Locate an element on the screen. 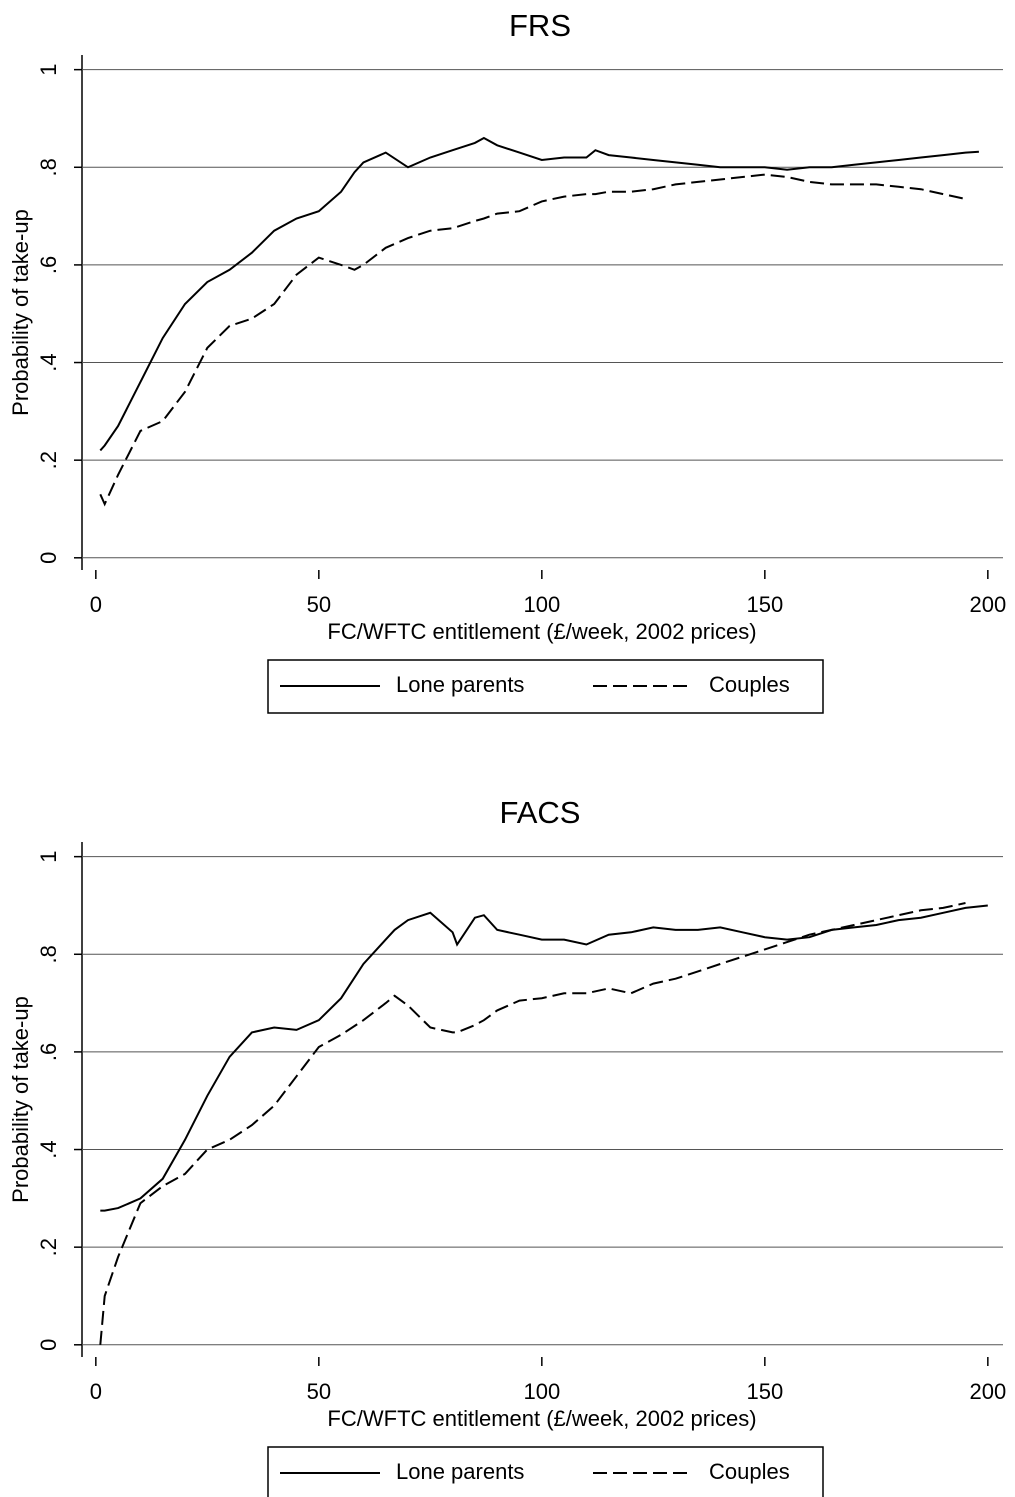  chart-title: FRS is located at coordinates (540, 25).